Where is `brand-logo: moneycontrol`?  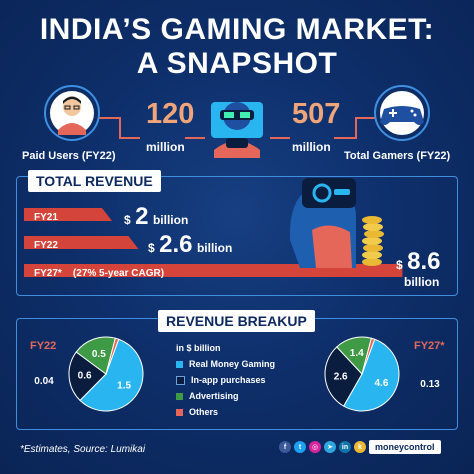 brand-logo: moneycontrol is located at coordinates (405, 447).